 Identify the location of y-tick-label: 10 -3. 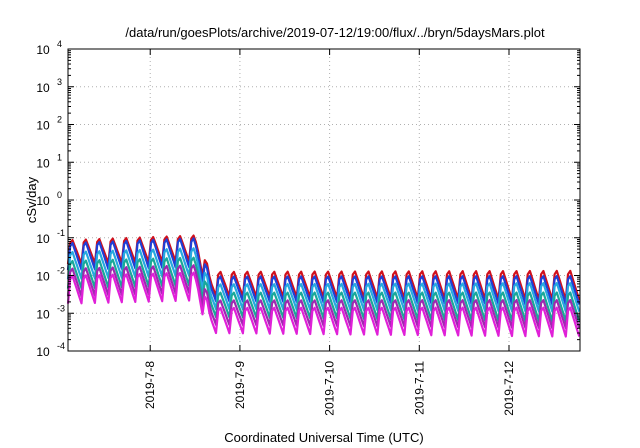
(50, 312).